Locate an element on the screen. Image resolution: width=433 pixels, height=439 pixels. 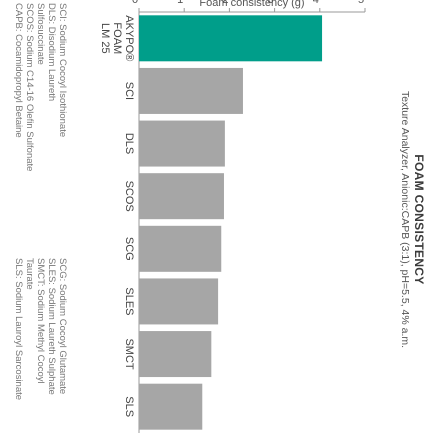
legend-item: CAPB: Cocamidopropyl Betaine is located at coordinates (18, 70).